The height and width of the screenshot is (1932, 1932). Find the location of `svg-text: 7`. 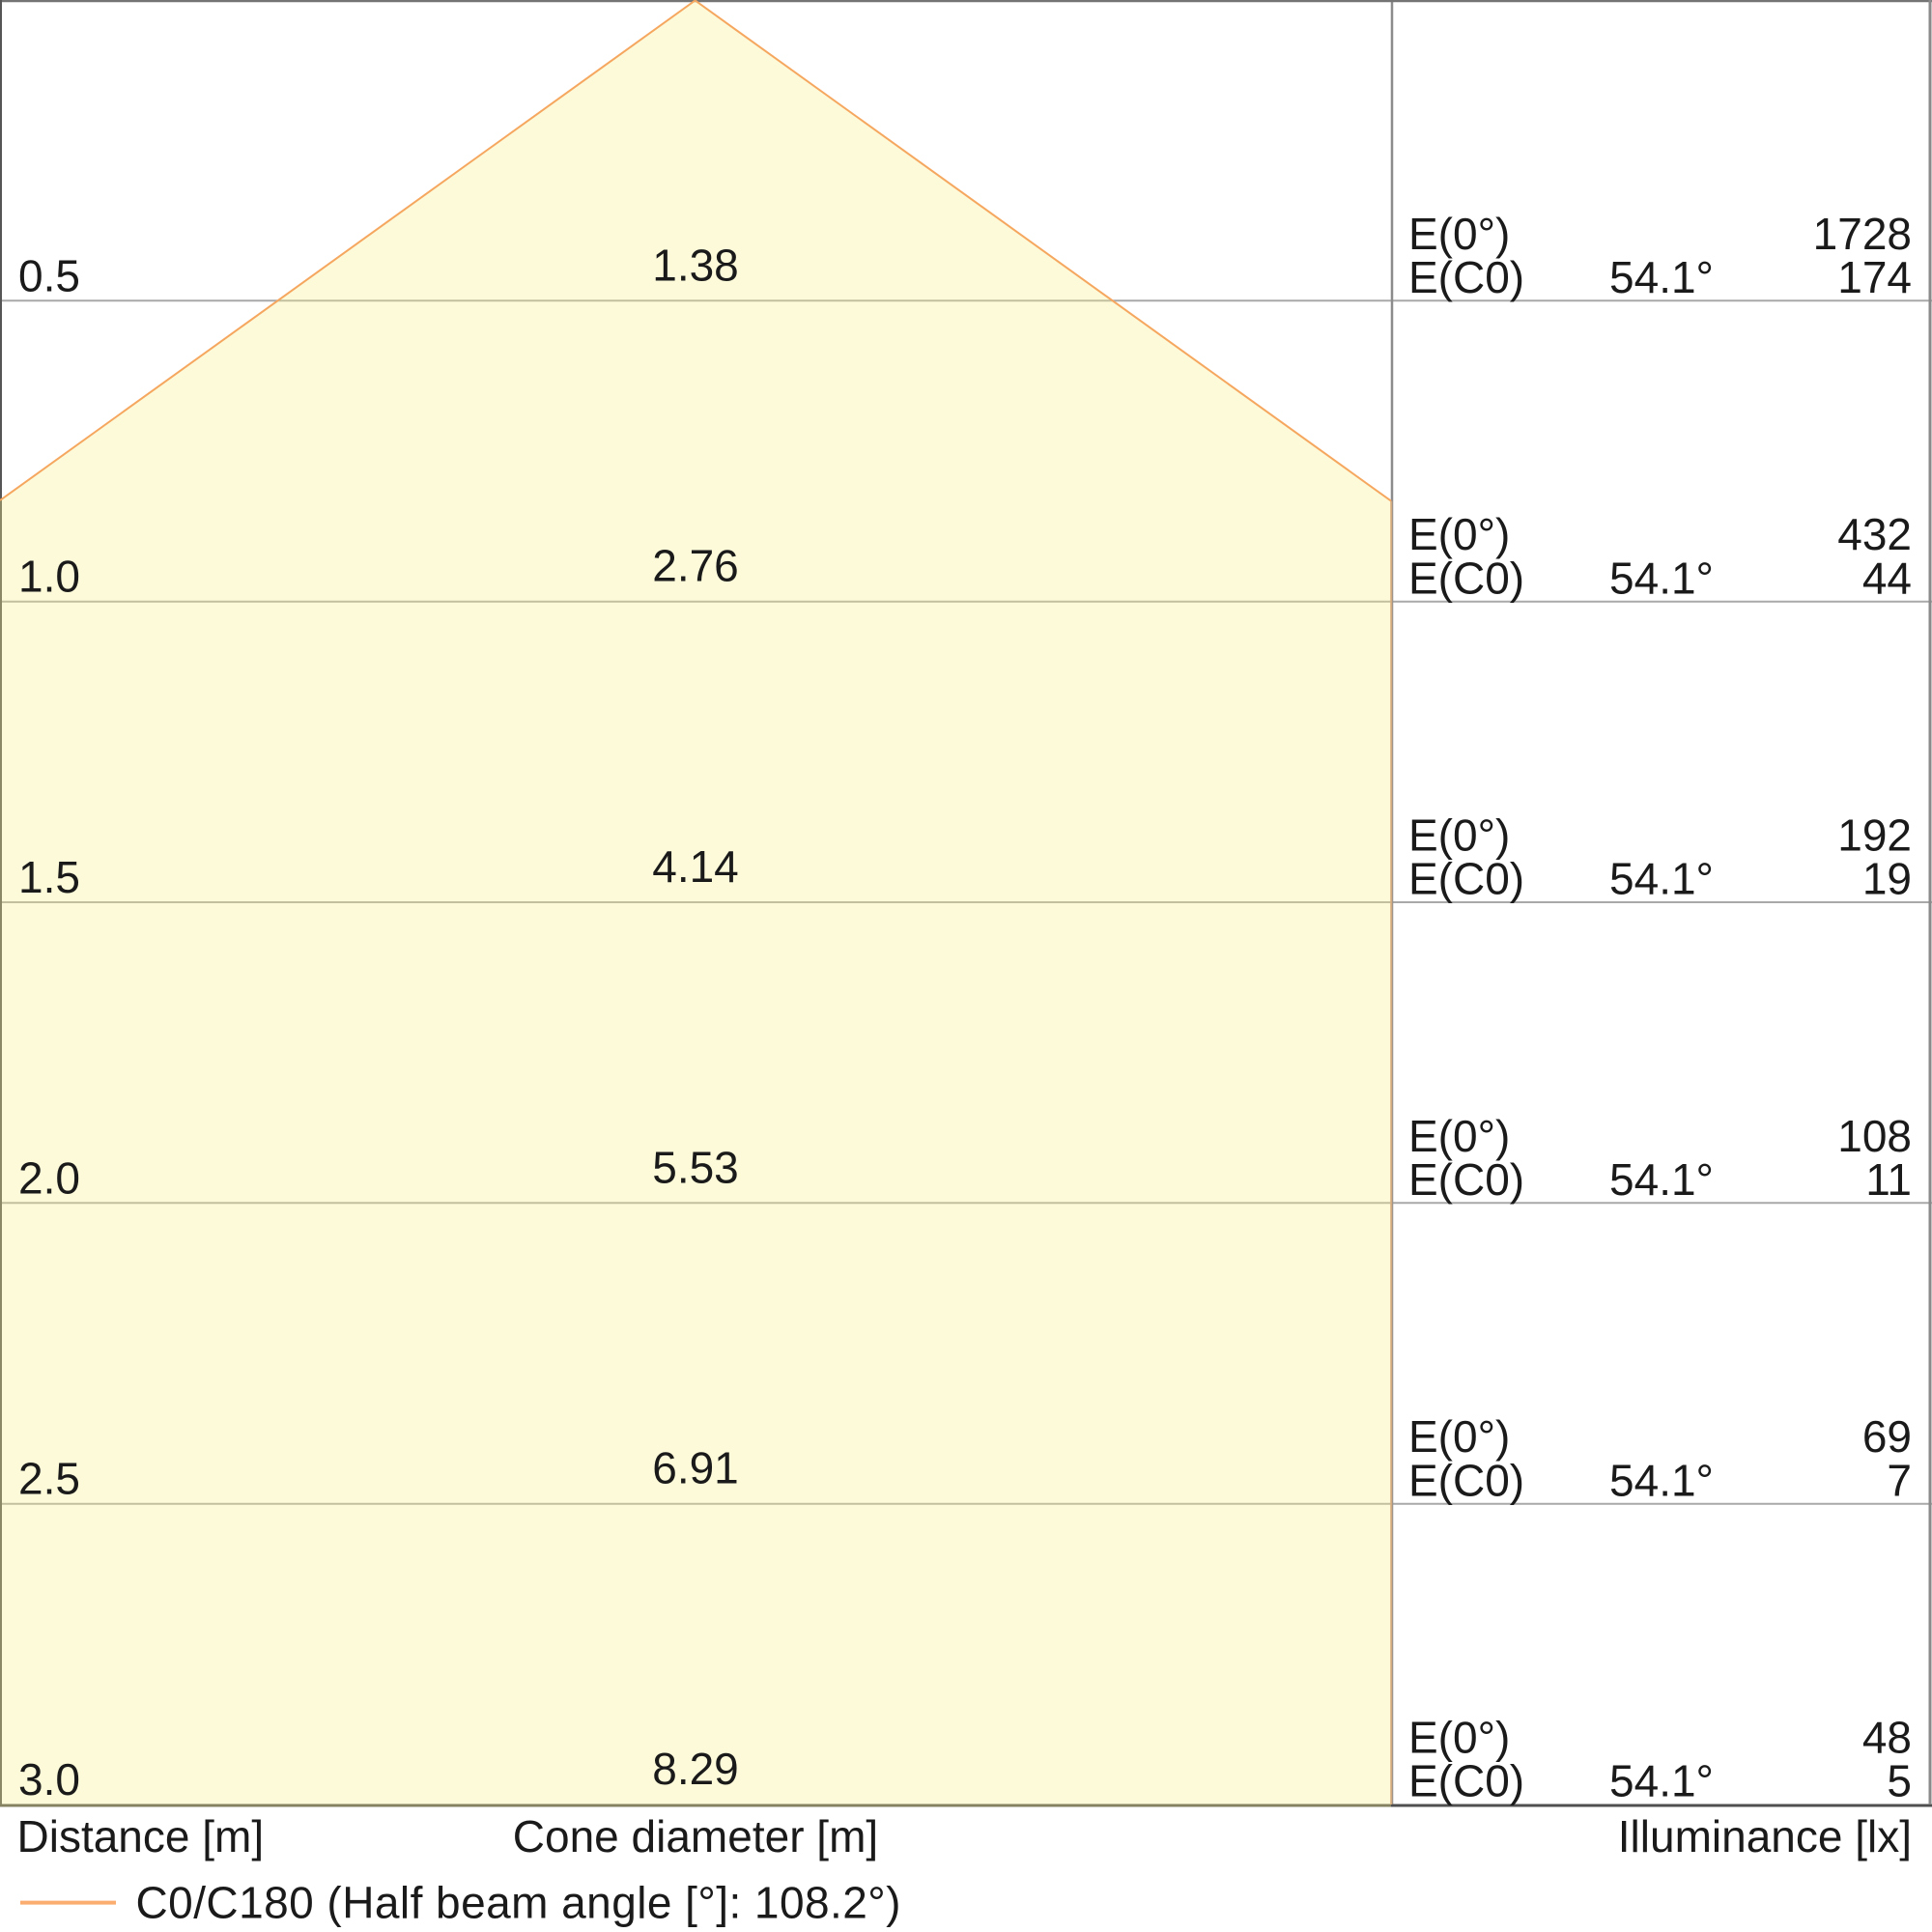

svg-text: 7 is located at coordinates (1899, 1480).